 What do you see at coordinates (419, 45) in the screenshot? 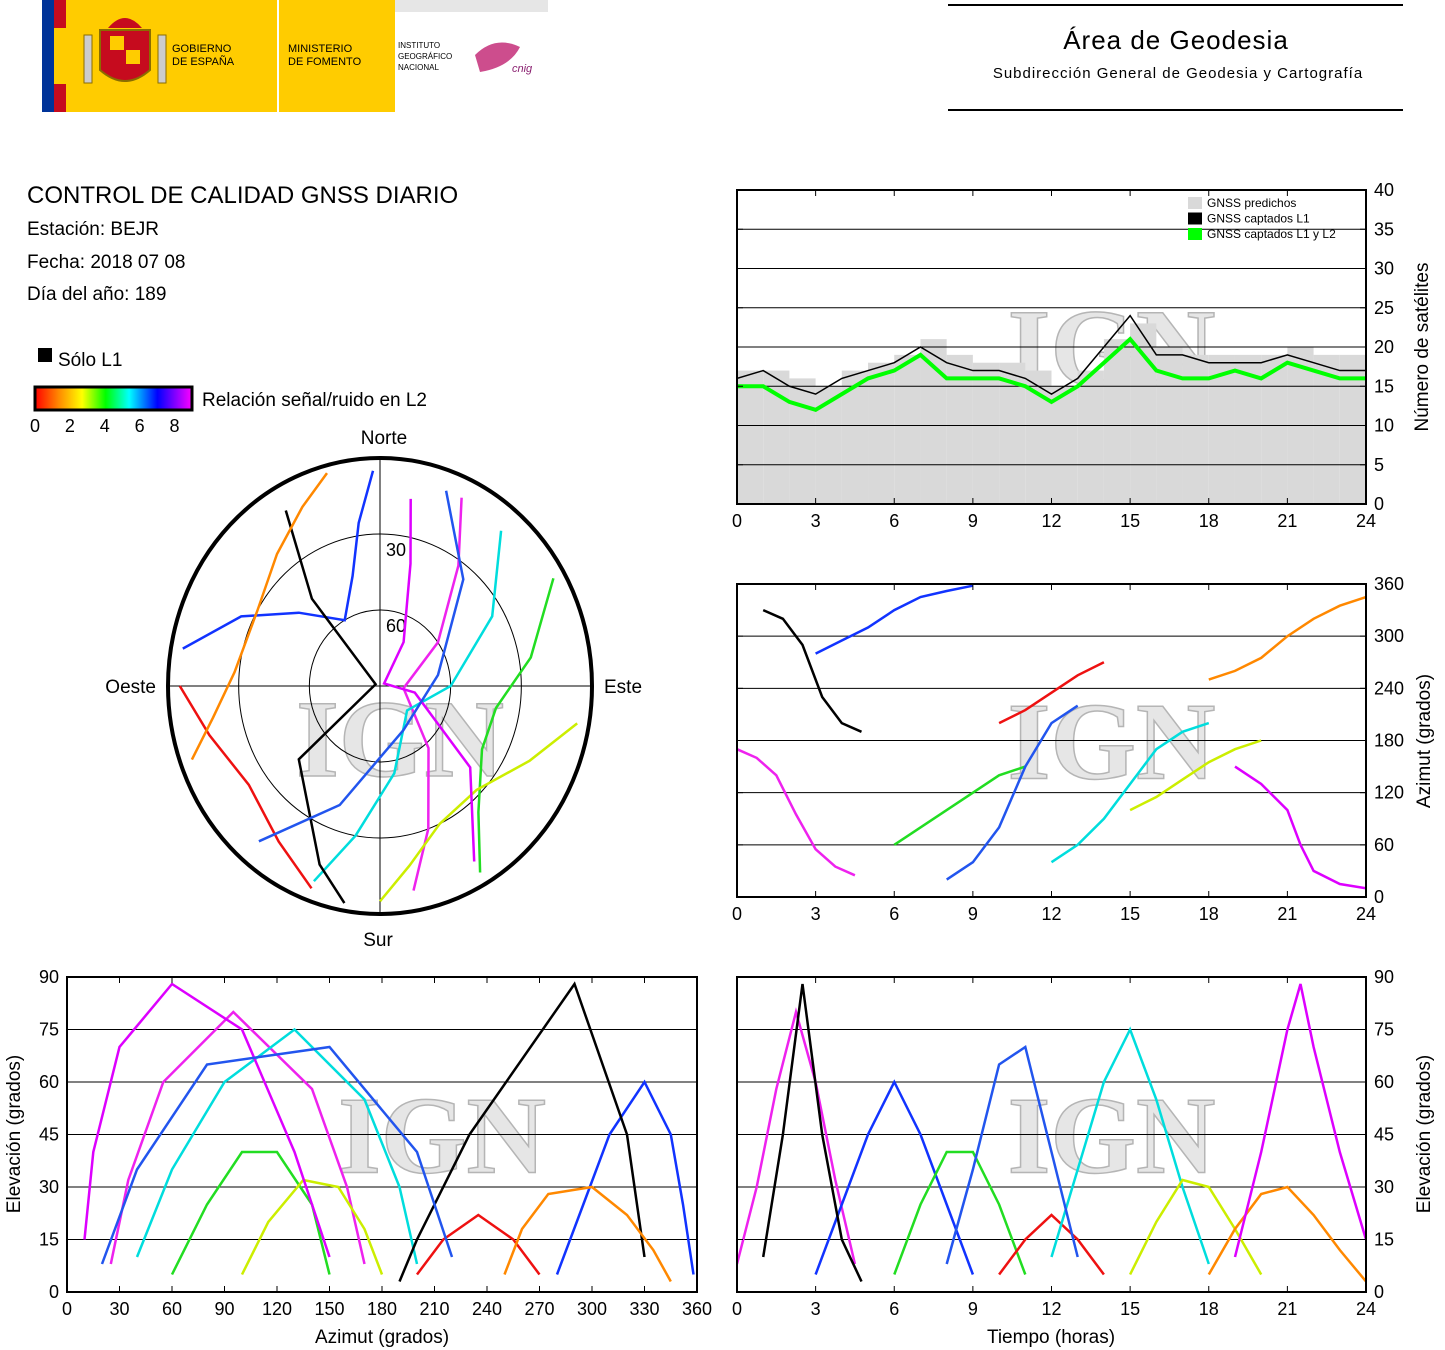
I see `logo-text: INSTITUTO` at bounding box center [419, 45].